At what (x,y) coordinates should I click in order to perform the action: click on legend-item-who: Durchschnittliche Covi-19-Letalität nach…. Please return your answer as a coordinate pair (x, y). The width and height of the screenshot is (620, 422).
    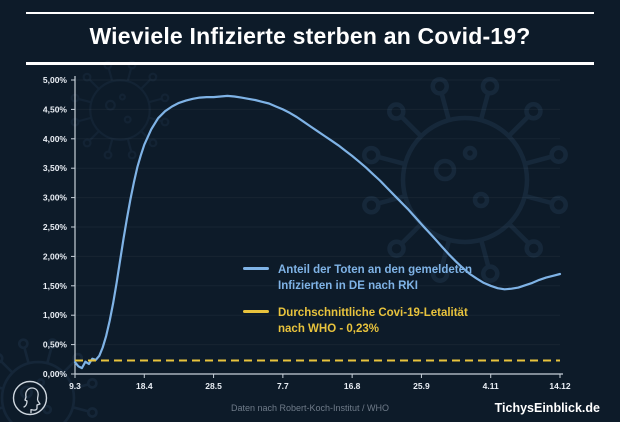
    Looking at the image, I should click on (363, 321).